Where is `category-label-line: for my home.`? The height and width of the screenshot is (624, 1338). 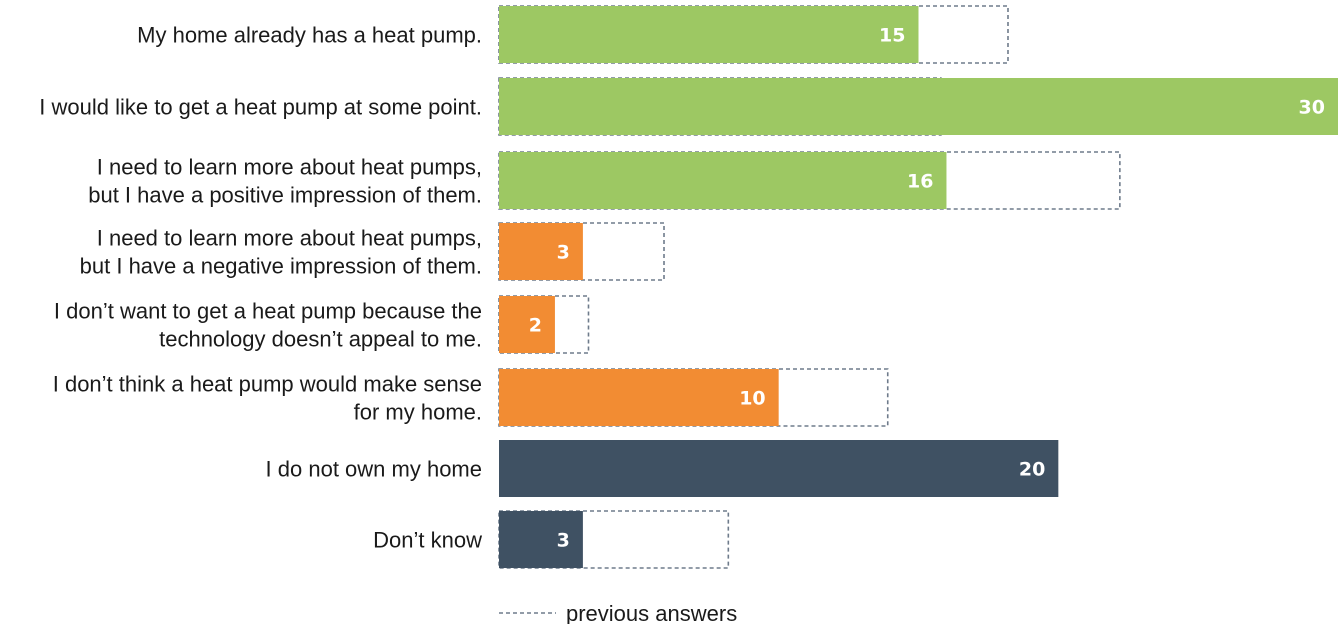 category-label-line: for my home. is located at coordinates (418, 412).